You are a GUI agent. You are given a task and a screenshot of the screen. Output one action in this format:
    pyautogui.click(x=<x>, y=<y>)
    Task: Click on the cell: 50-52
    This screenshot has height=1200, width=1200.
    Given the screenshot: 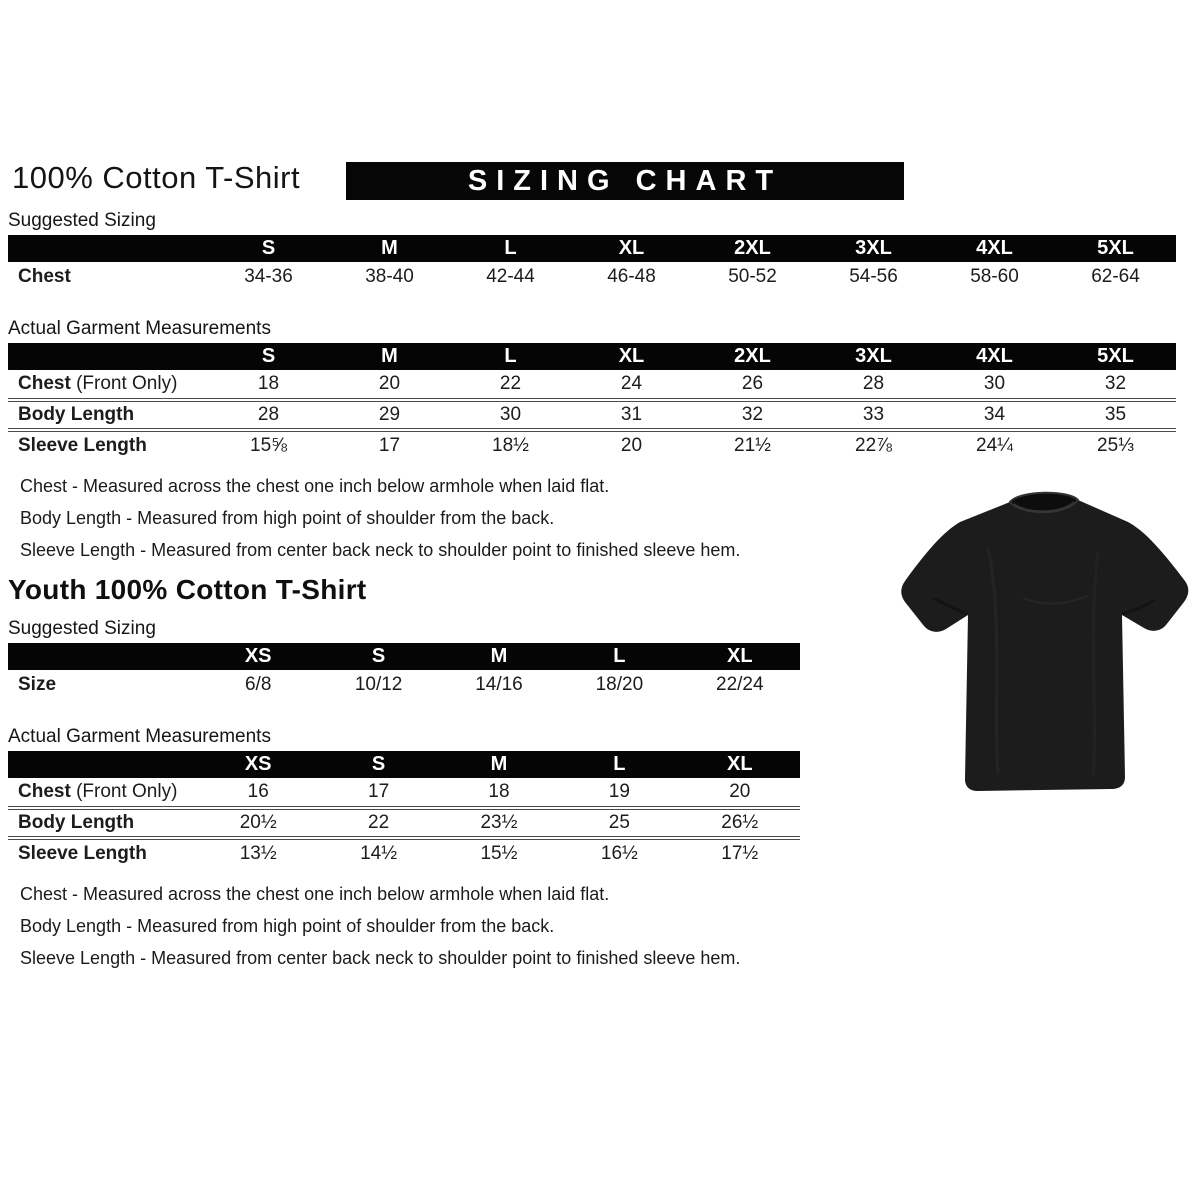 What is the action you would take?
    pyautogui.click(x=752, y=277)
    